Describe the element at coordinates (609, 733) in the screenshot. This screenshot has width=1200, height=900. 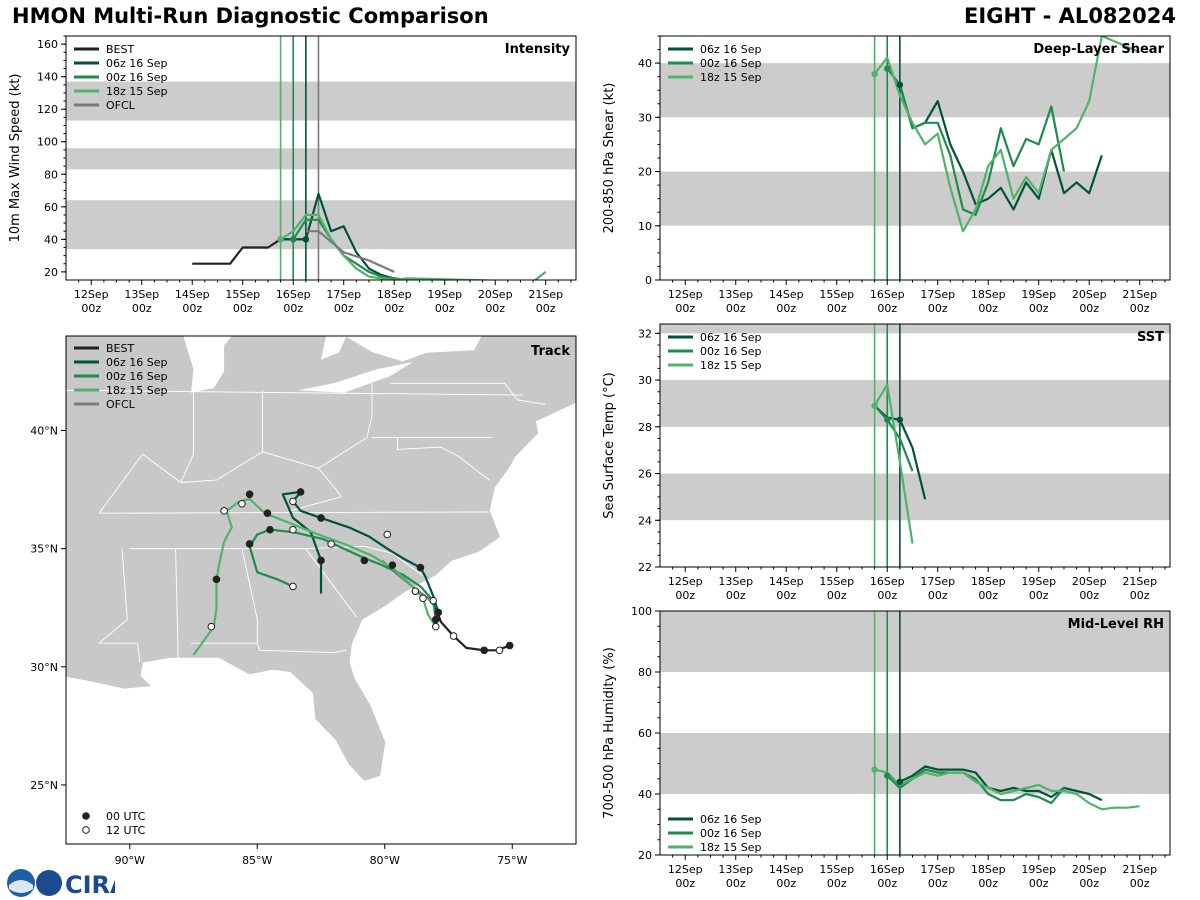
I see `rh-ylabel: 700-500 hPa Humidity (%)` at that location.